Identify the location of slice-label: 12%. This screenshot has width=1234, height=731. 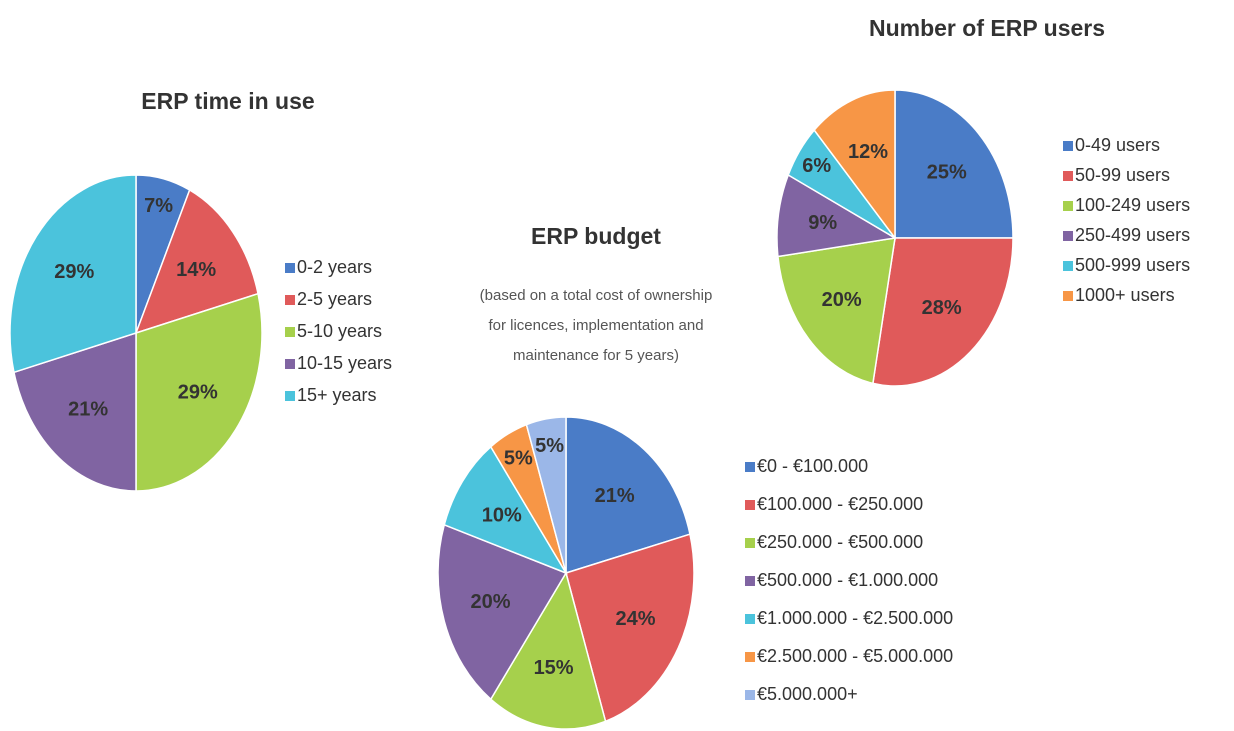
(868, 152).